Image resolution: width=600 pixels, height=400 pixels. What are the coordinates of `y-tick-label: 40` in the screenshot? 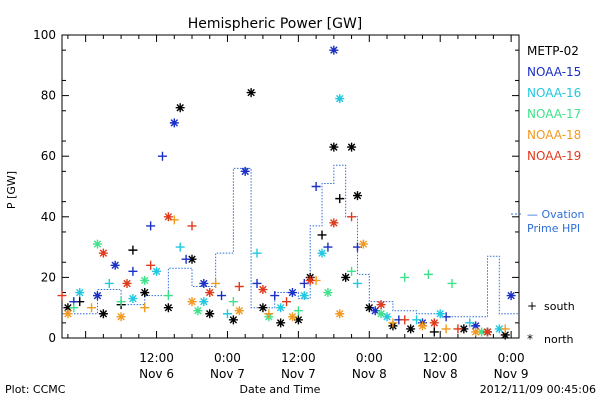 It's located at (48, 217).